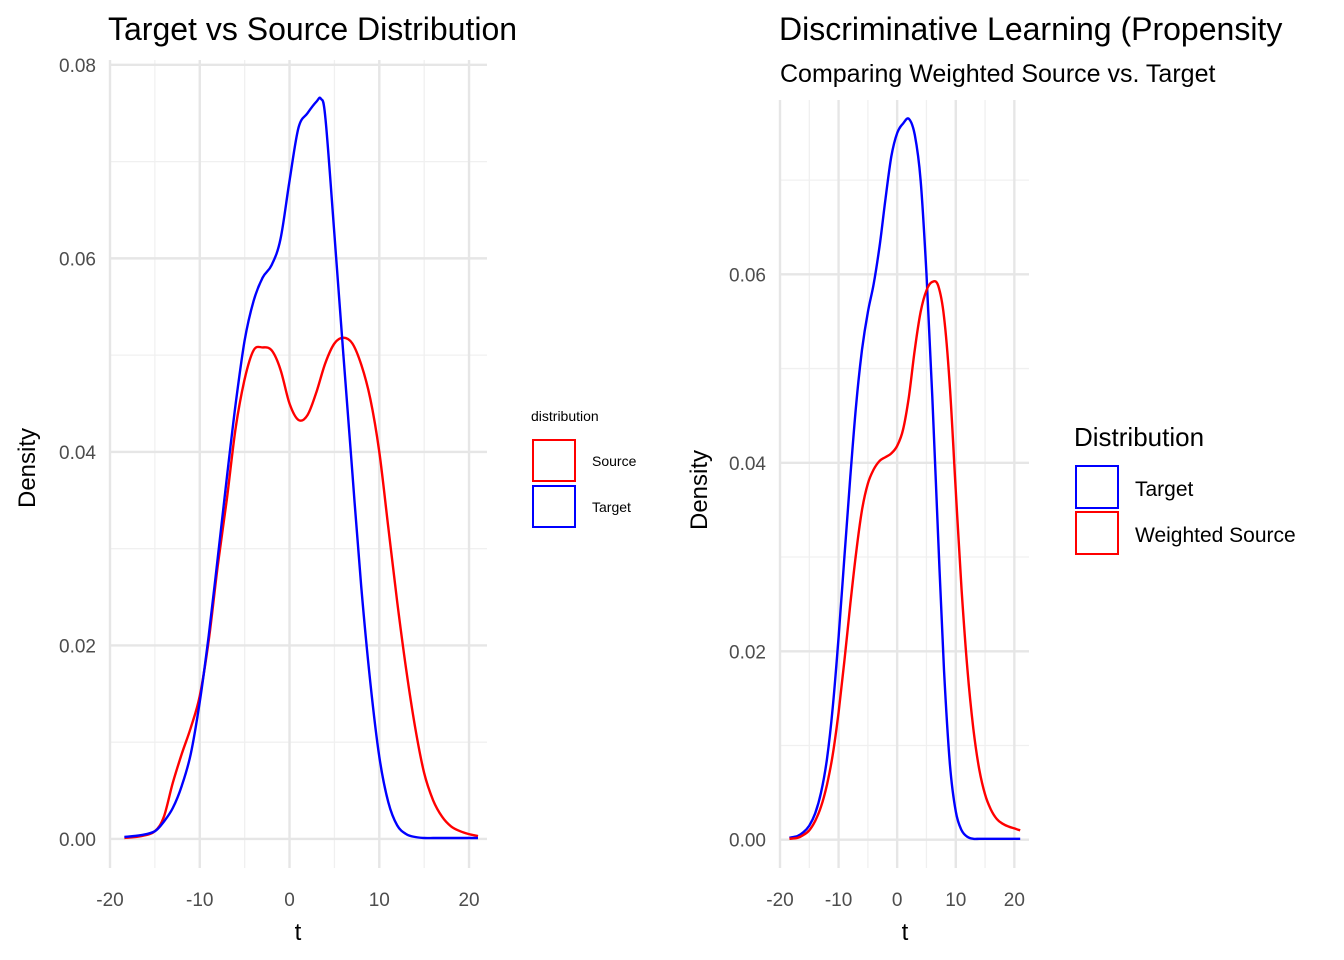  I want to click on left-series-source-line, so click(301, 588).